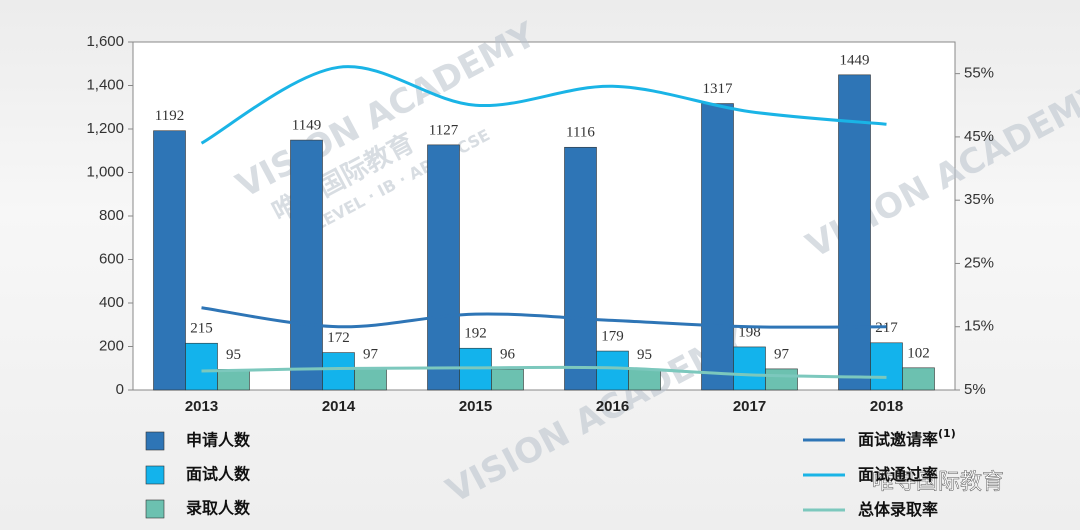  What do you see at coordinates (218, 508) in the screenshot?
I see `legend-label: 录取人数` at bounding box center [218, 508].